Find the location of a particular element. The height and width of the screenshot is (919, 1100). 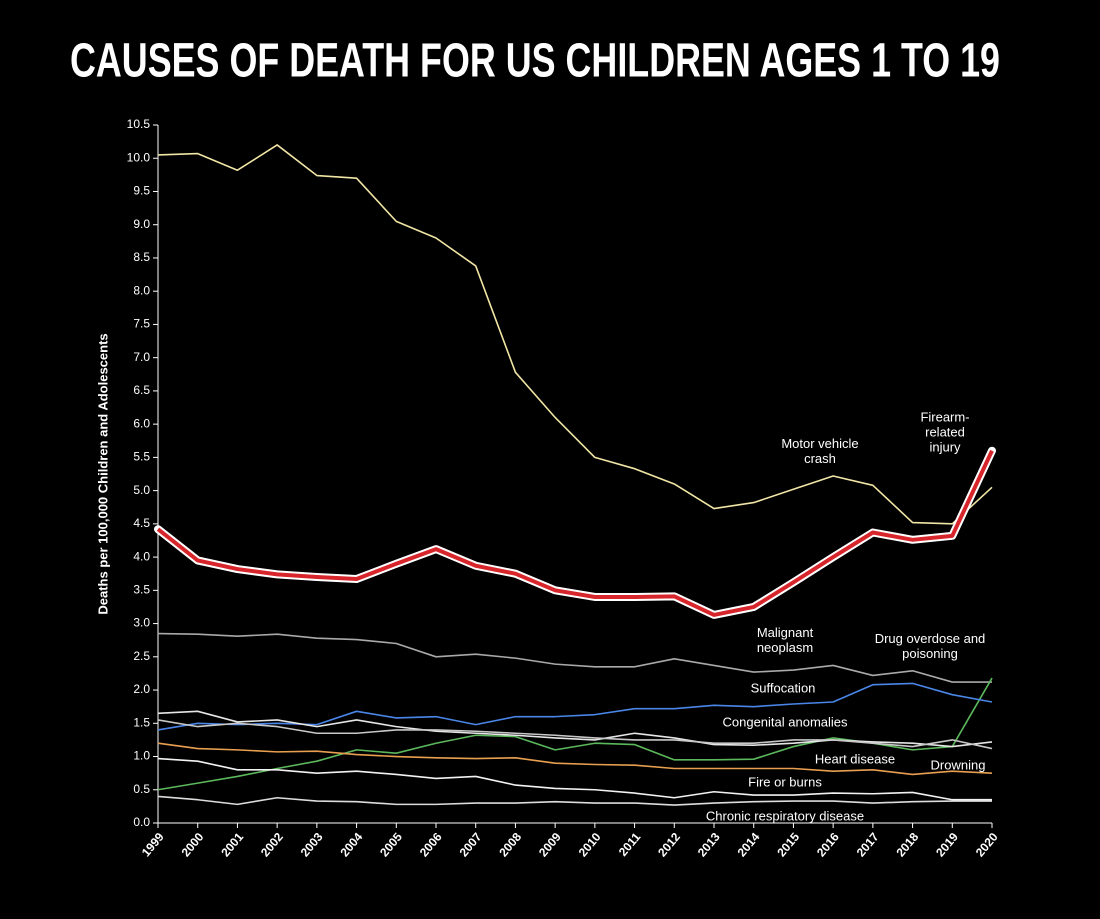

x-tick-label: 2016 is located at coordinates (828, 845).